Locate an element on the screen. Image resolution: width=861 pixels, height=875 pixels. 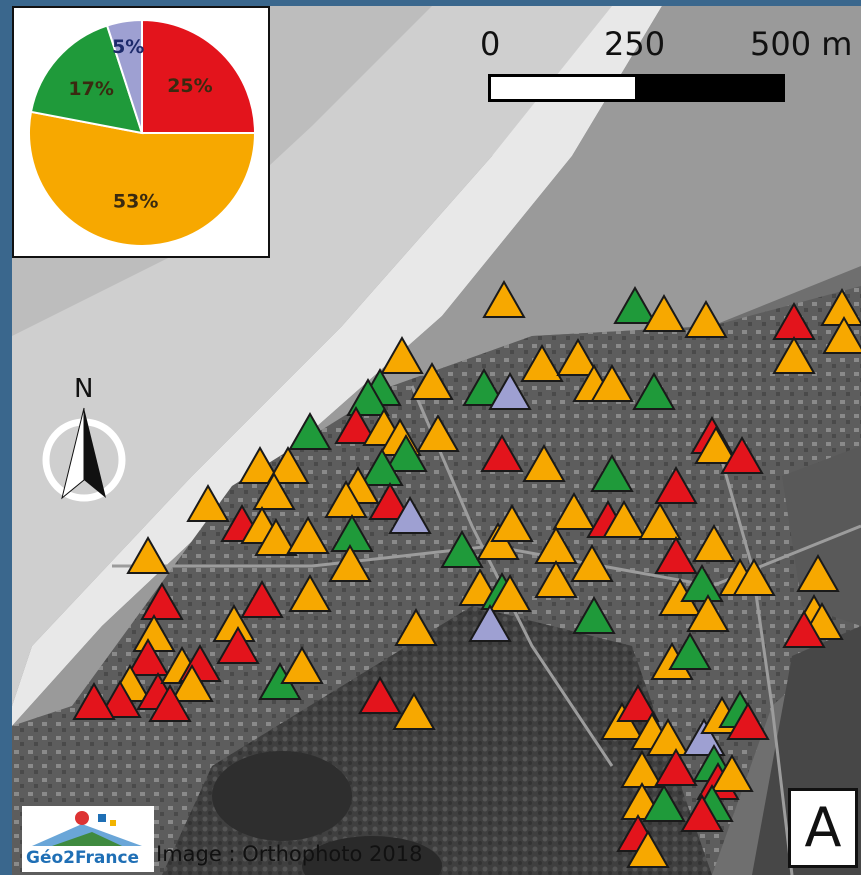
pie-slice-53pct is located at coordinates (142, 178).